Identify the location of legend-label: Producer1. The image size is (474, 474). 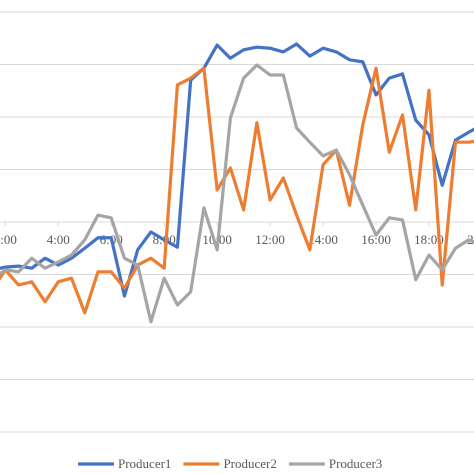
(144, 463).